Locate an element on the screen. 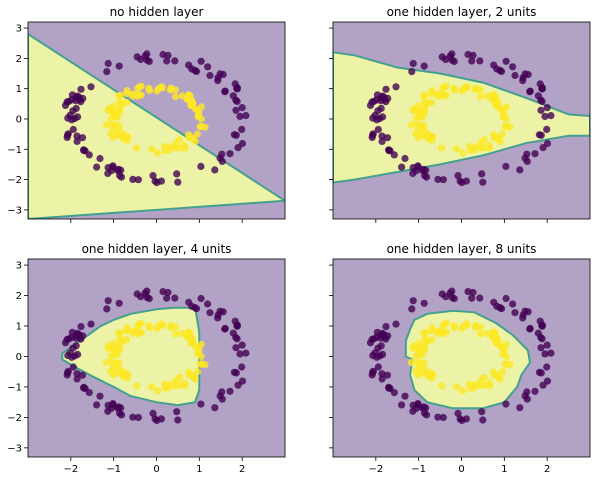  y-tick-label: −2 is located at coordinates (14, 180).